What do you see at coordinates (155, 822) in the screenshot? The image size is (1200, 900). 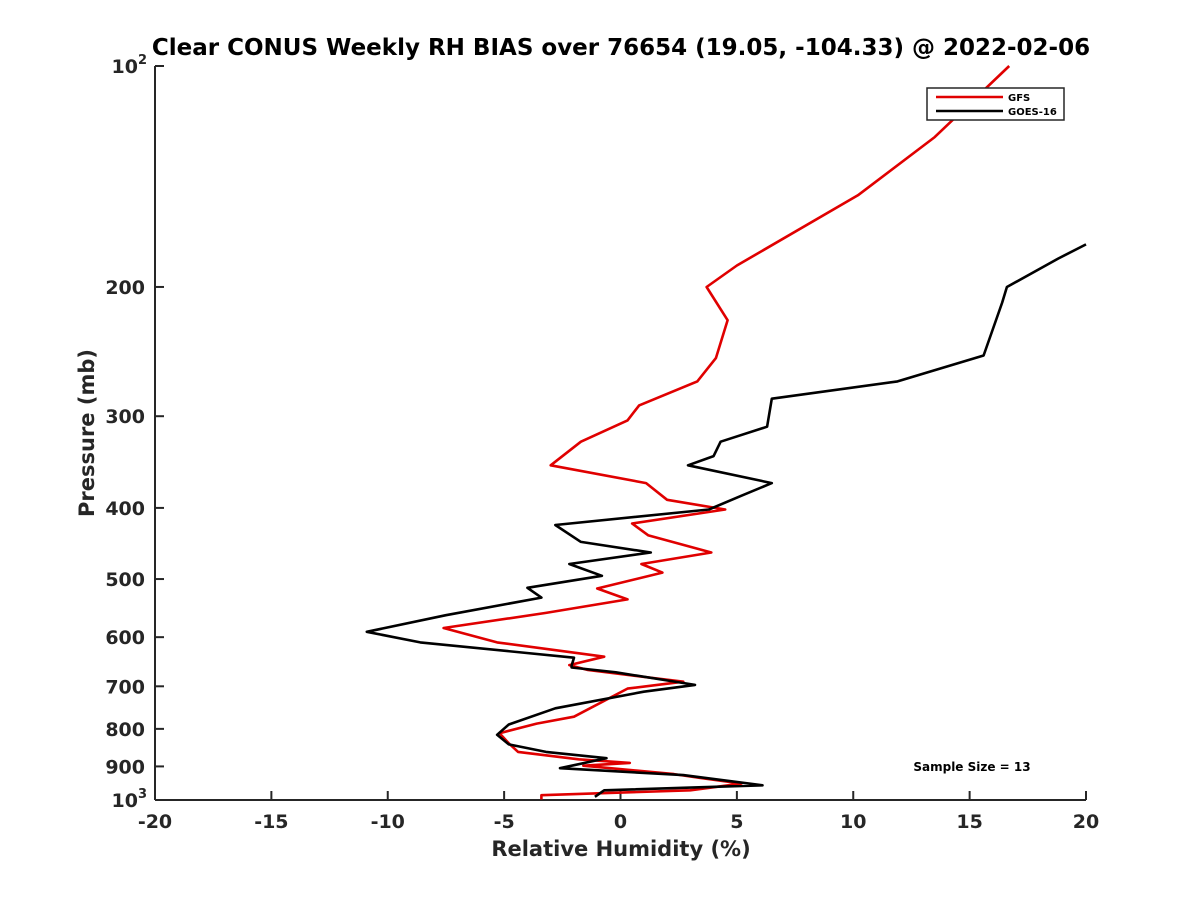 I see `x-tick-label: -20` at bounding box center [155, 822].